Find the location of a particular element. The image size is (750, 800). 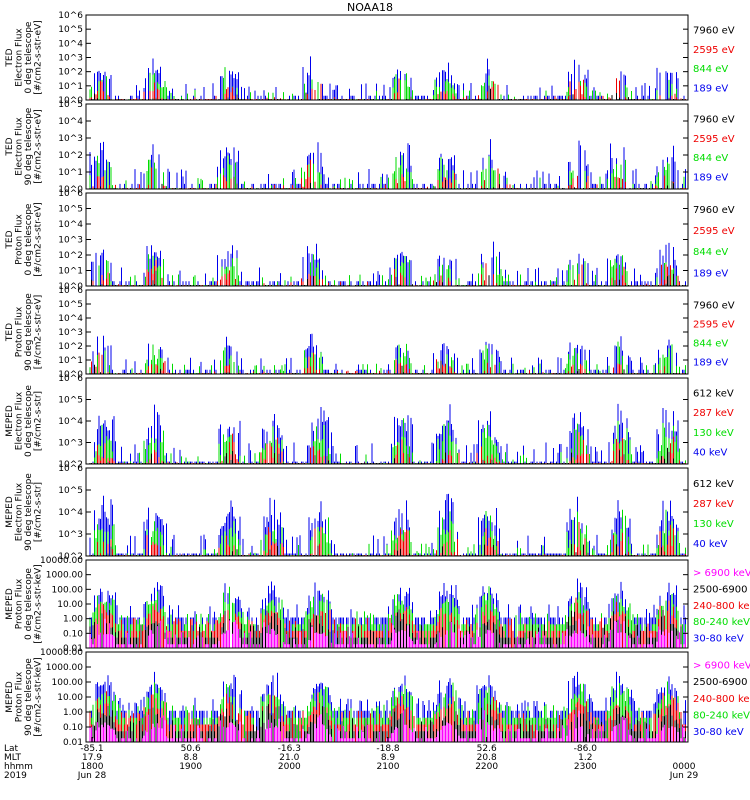

x-tick-label-hhmm: 1900 is located at coordinates (190, 767).